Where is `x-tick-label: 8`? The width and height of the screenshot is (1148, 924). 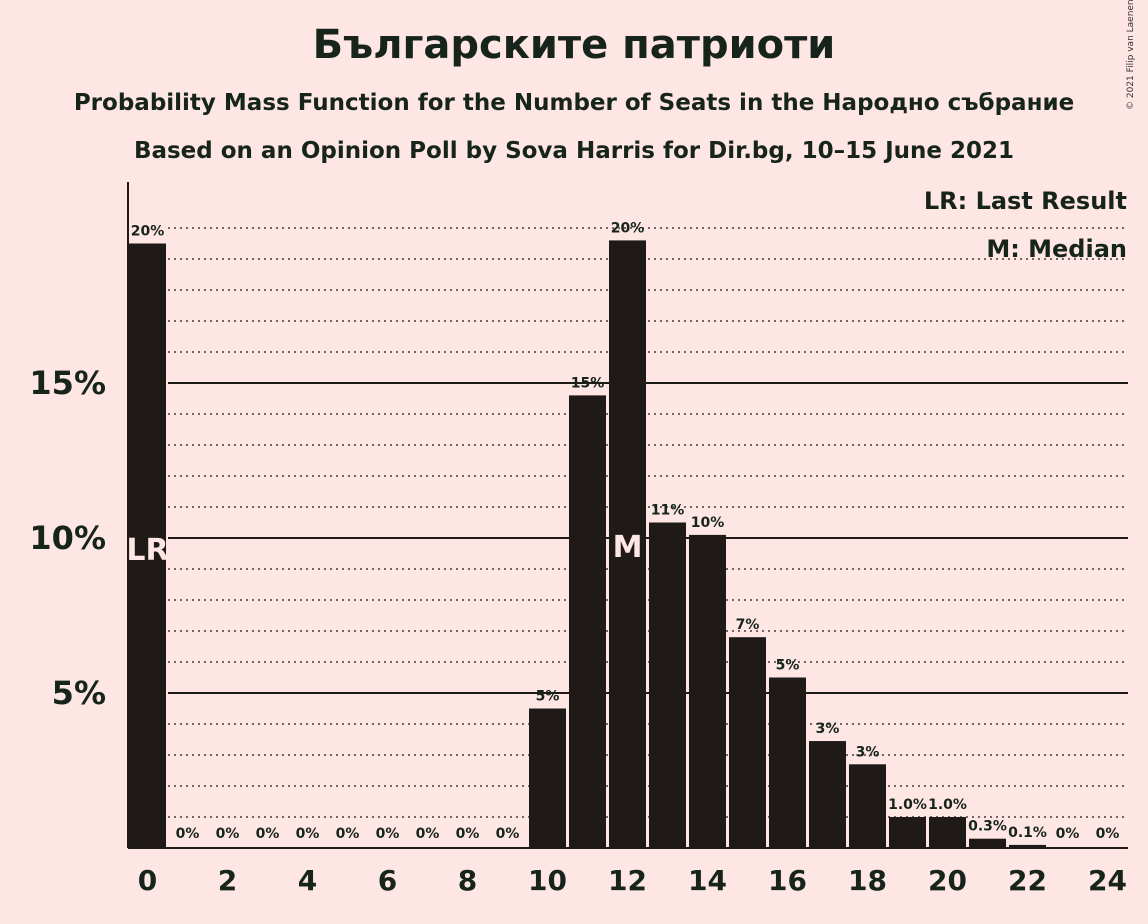 x-tick-label: 8 is located at coordinates (467, 880).